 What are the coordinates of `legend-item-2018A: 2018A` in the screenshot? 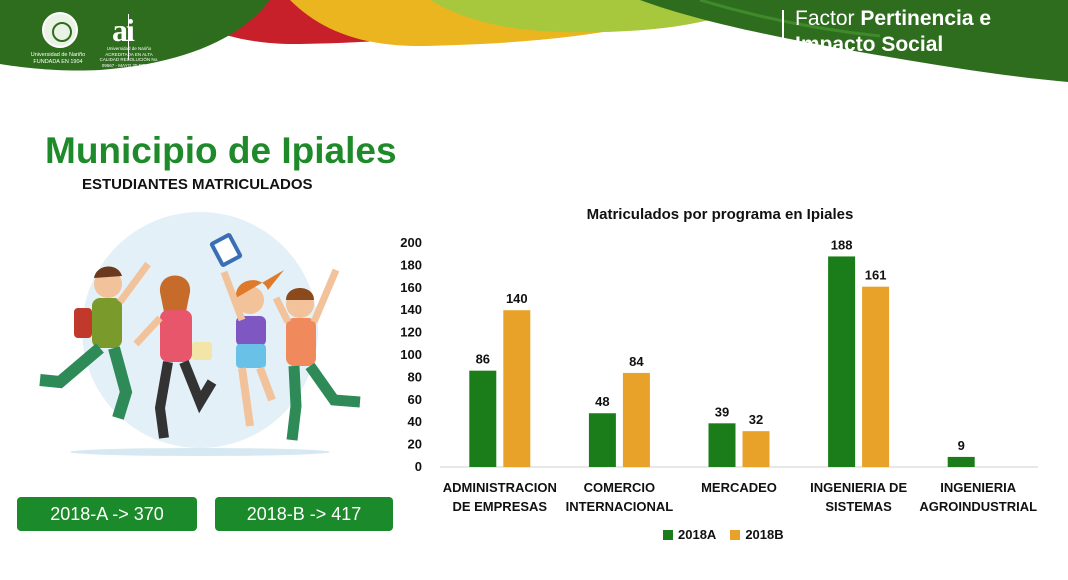 It's located at (689, 534).